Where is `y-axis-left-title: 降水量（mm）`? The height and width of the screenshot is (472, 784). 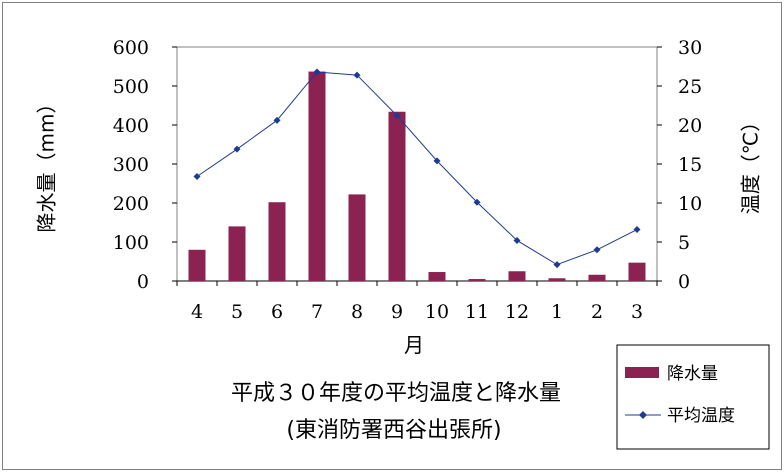
y-axis-left-title: 降水量（mm） is located at coordinates (47, 163).